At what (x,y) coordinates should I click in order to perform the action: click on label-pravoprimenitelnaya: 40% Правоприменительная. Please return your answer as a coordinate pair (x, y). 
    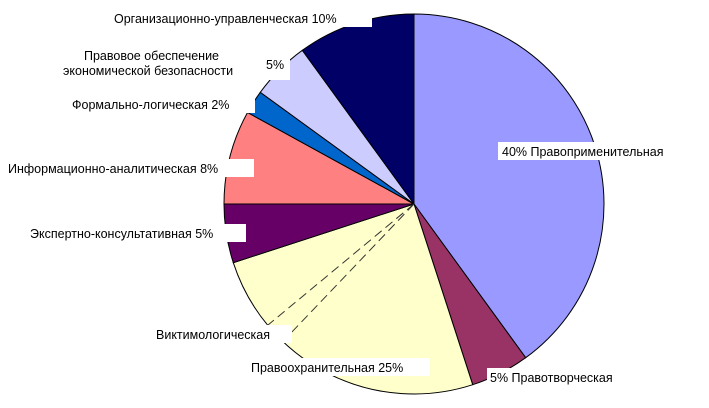
    Looking at the image, I should click on (583, 152).